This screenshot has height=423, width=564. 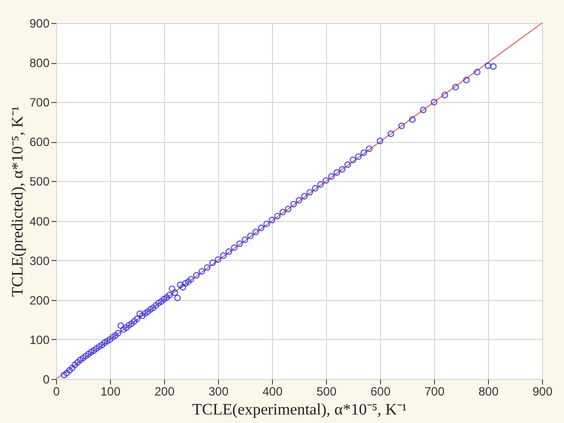 I want to click on y-tick-label: 300, so click(x=39, y=261).